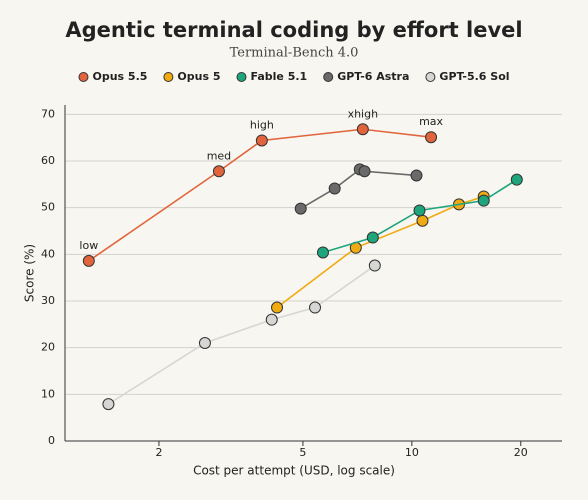 The width and height of the screenshot is (588, 500). Describe the element at coordinates (302, 452) in the screenshot. I see `x-tick-label: 5` at that location.